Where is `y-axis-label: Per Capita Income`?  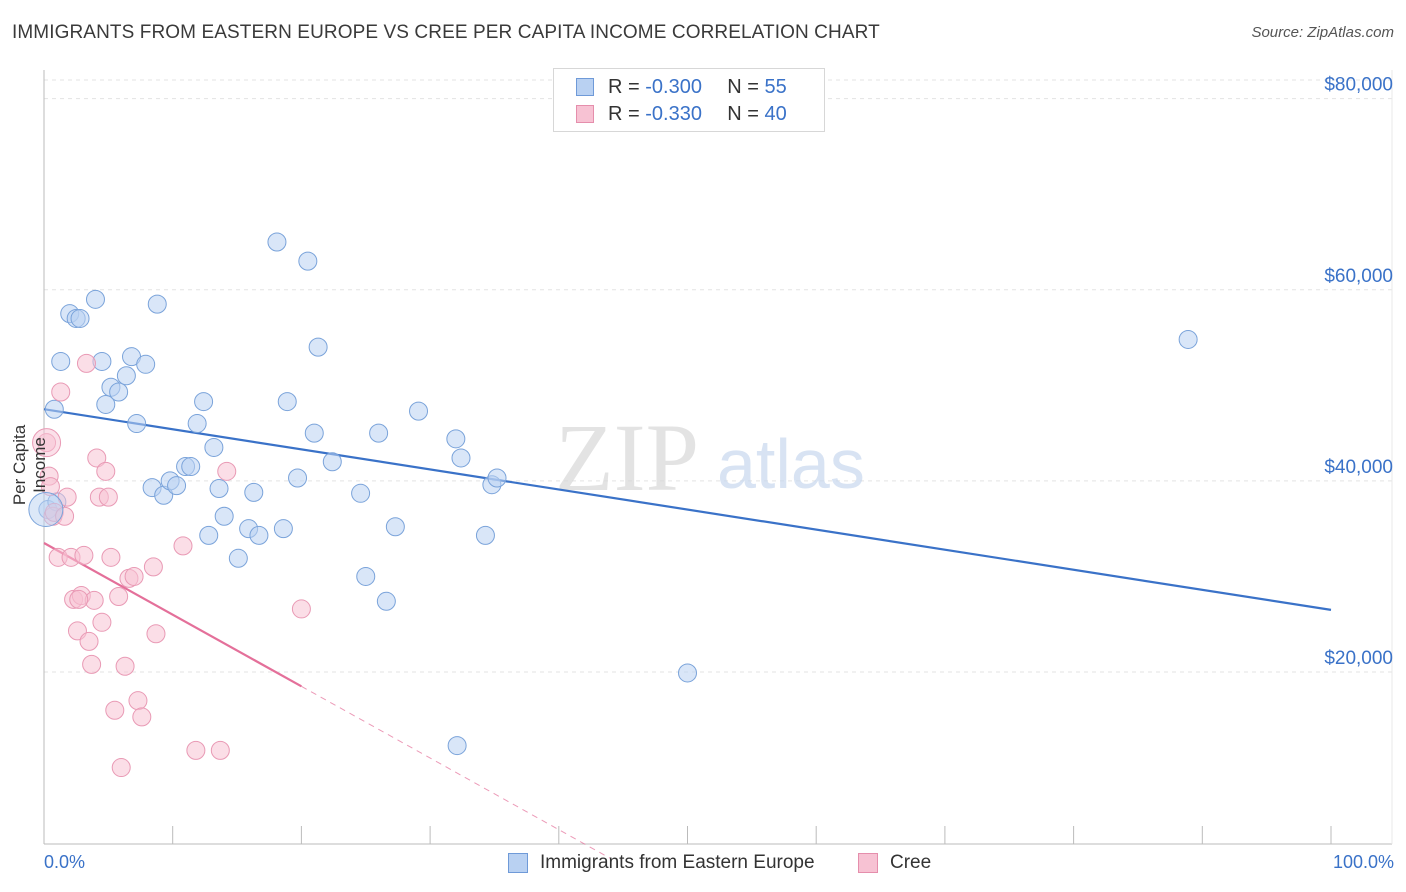
y-axis-label: Per Capita Income is located at coordinates (29, 465).